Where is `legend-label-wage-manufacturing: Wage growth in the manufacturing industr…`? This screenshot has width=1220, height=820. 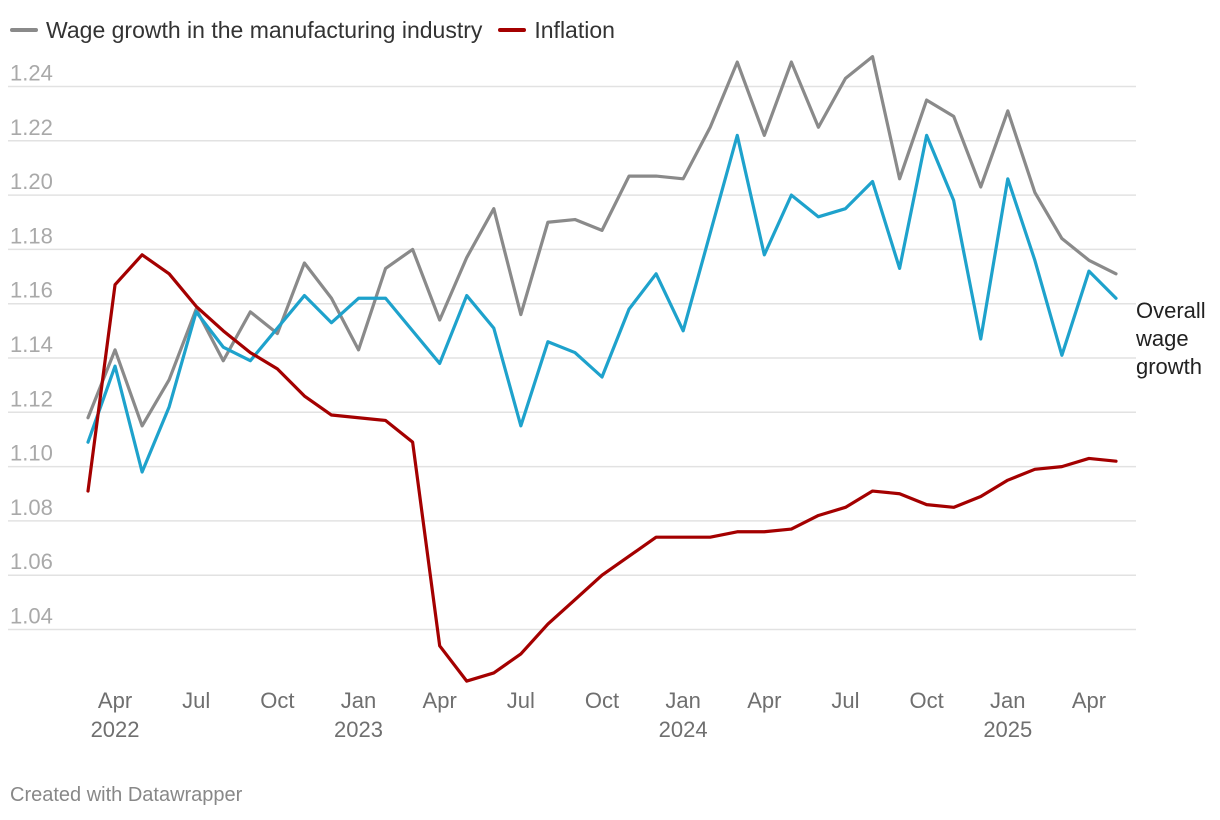 legend-label-wage-manufacturing: Wage growth in the manufacturing industr… is located at coordinates (264, 29).